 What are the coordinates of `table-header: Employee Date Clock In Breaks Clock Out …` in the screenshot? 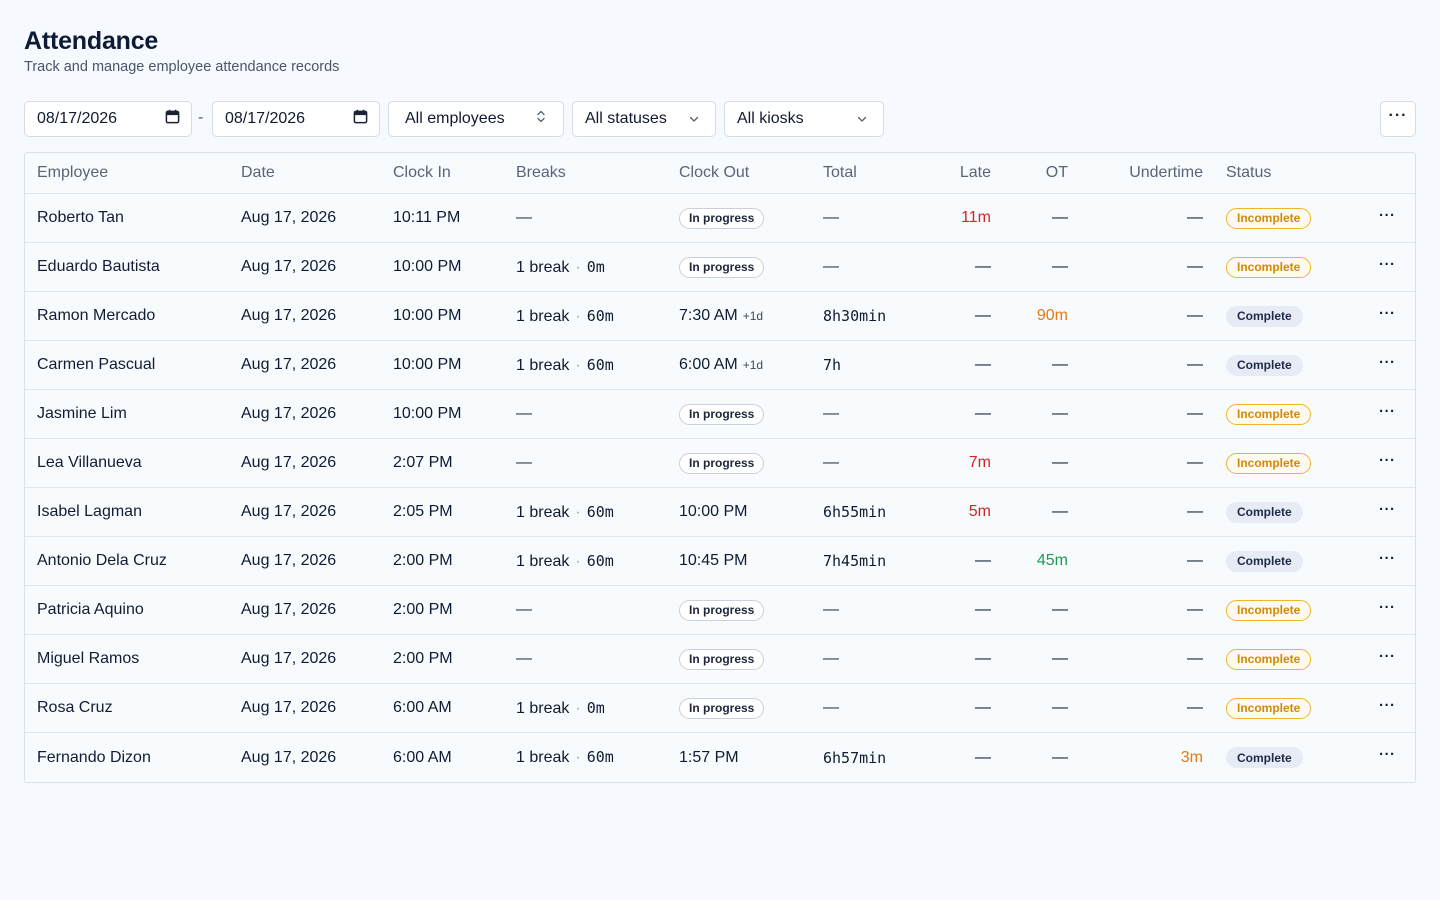 It's located at (720, 173).